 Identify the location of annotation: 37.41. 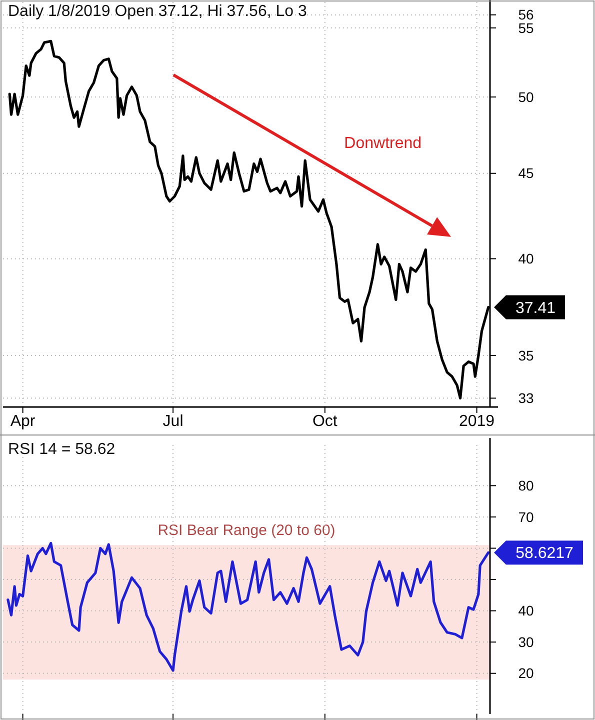
(535, 308).